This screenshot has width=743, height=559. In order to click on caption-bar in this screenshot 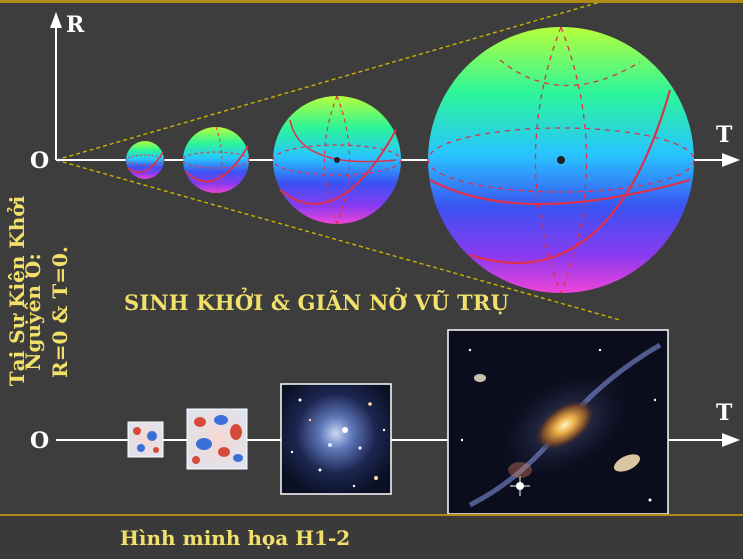, I will do `click(371, 536)`.